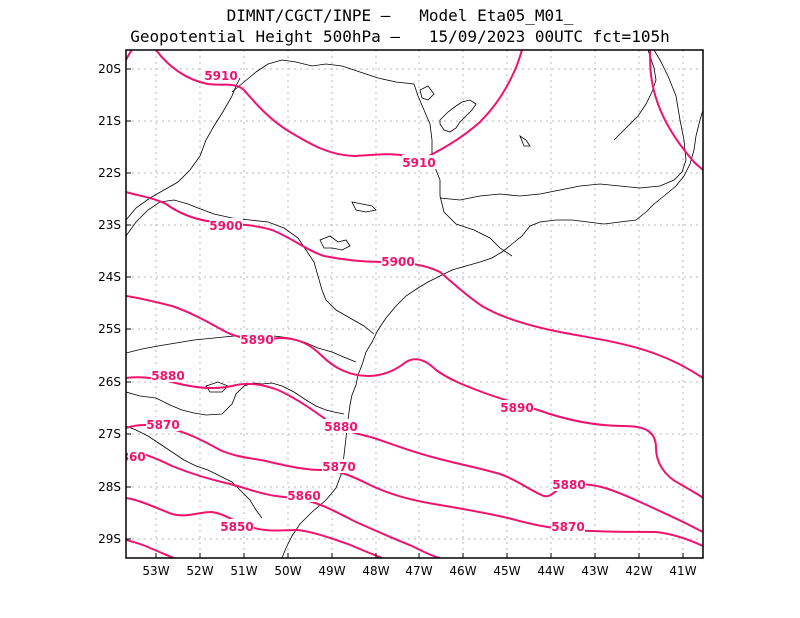 The height and width of the screenshot is (618, 800). What do you see at coordinates (235, 399) in the screenshot?
I see `border-sc-rs` at bounding box center [235, 399].